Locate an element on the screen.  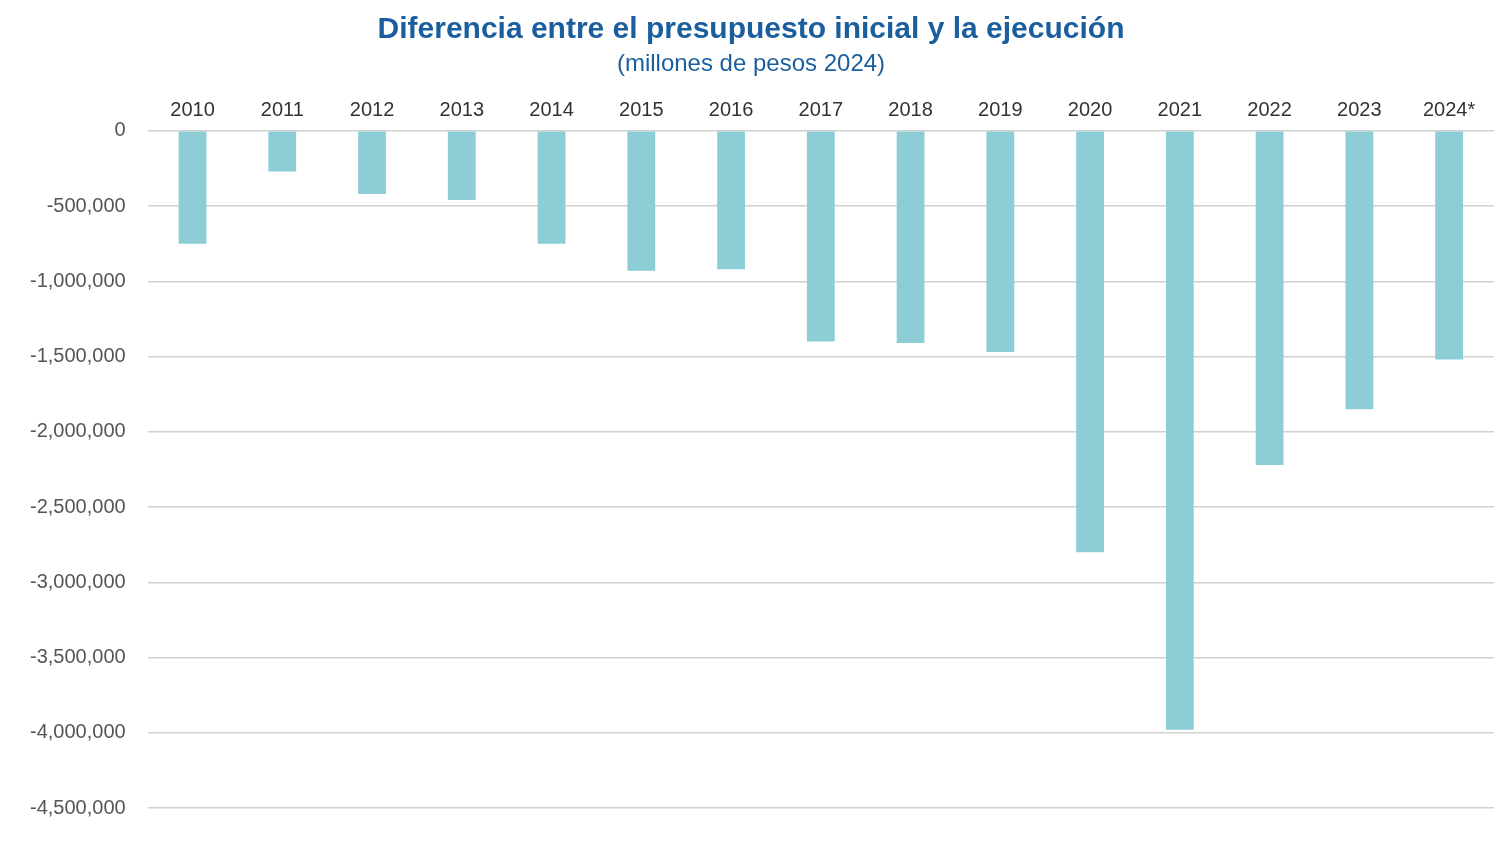
x-tick-label: 2022 is located at coordinates (1269, 109).